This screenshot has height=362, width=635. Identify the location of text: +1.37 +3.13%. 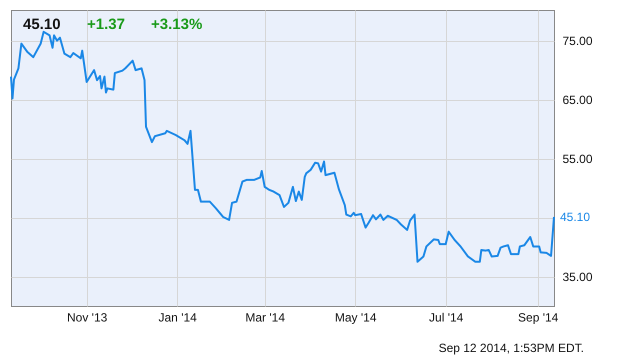
(144, 24).